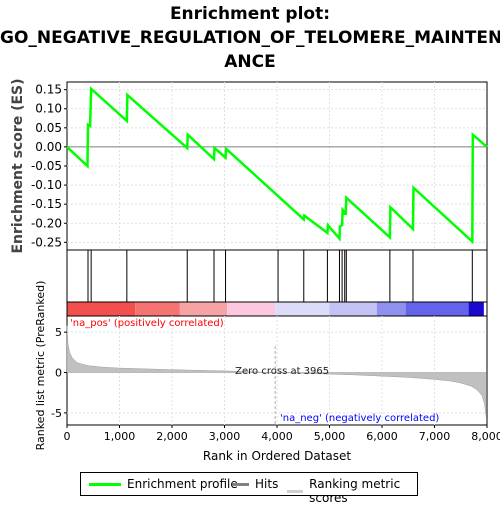 The width and height of the screenshot is (500, 505). What do you see at coordinates (277, 436) in the screenshot?
I see `metric-xtick-label-4: 4,000` at bounding box center [277, 436].